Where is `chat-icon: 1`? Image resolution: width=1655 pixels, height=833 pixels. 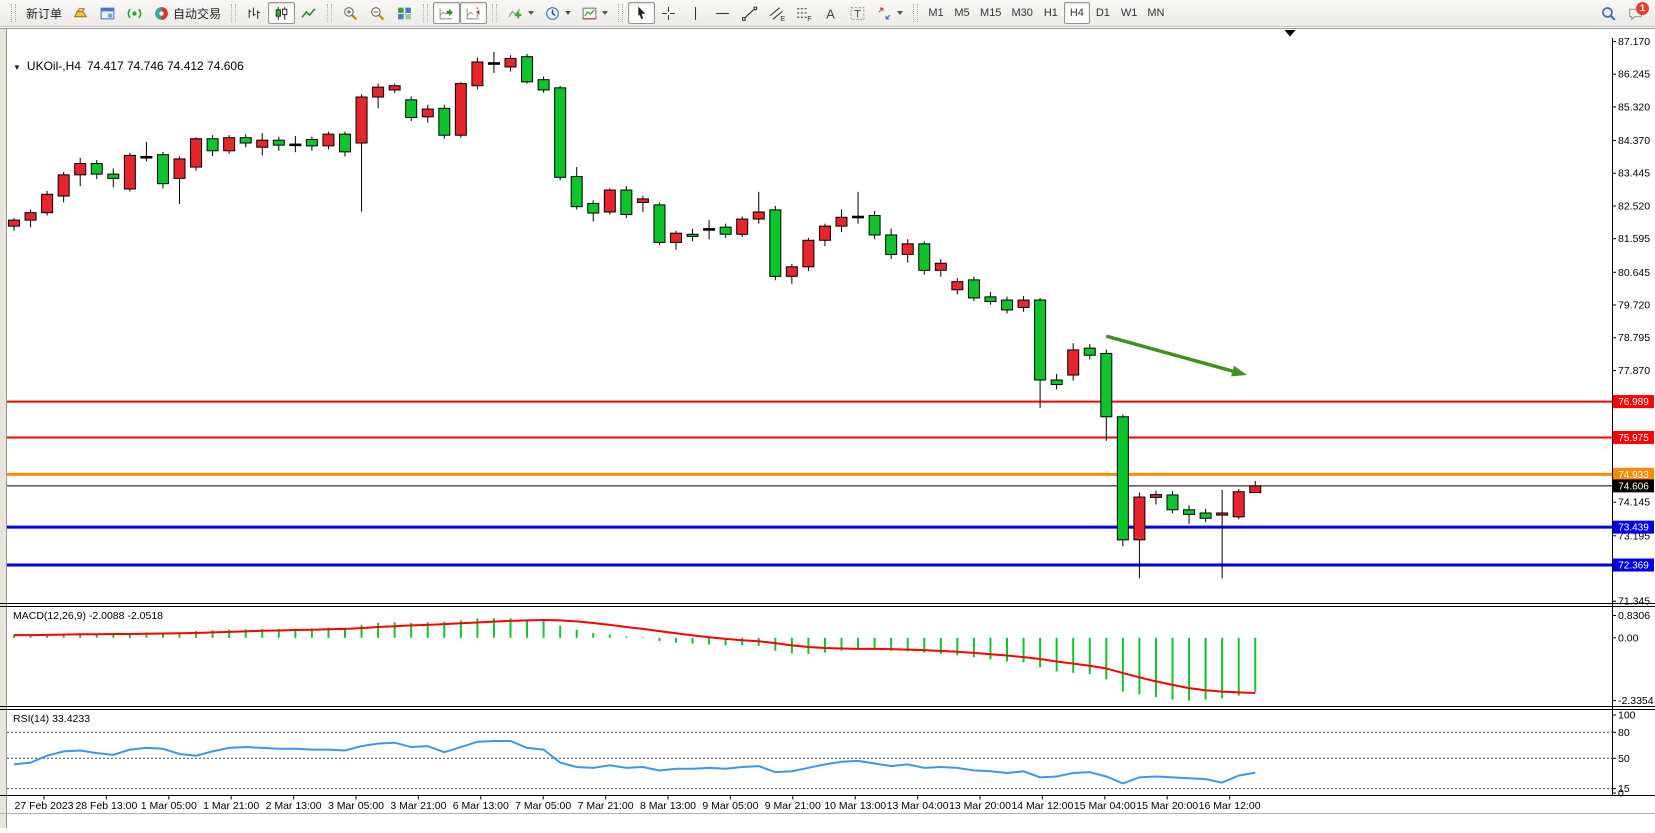
chat-icon: 1 is located at coordinates (1638, 11).